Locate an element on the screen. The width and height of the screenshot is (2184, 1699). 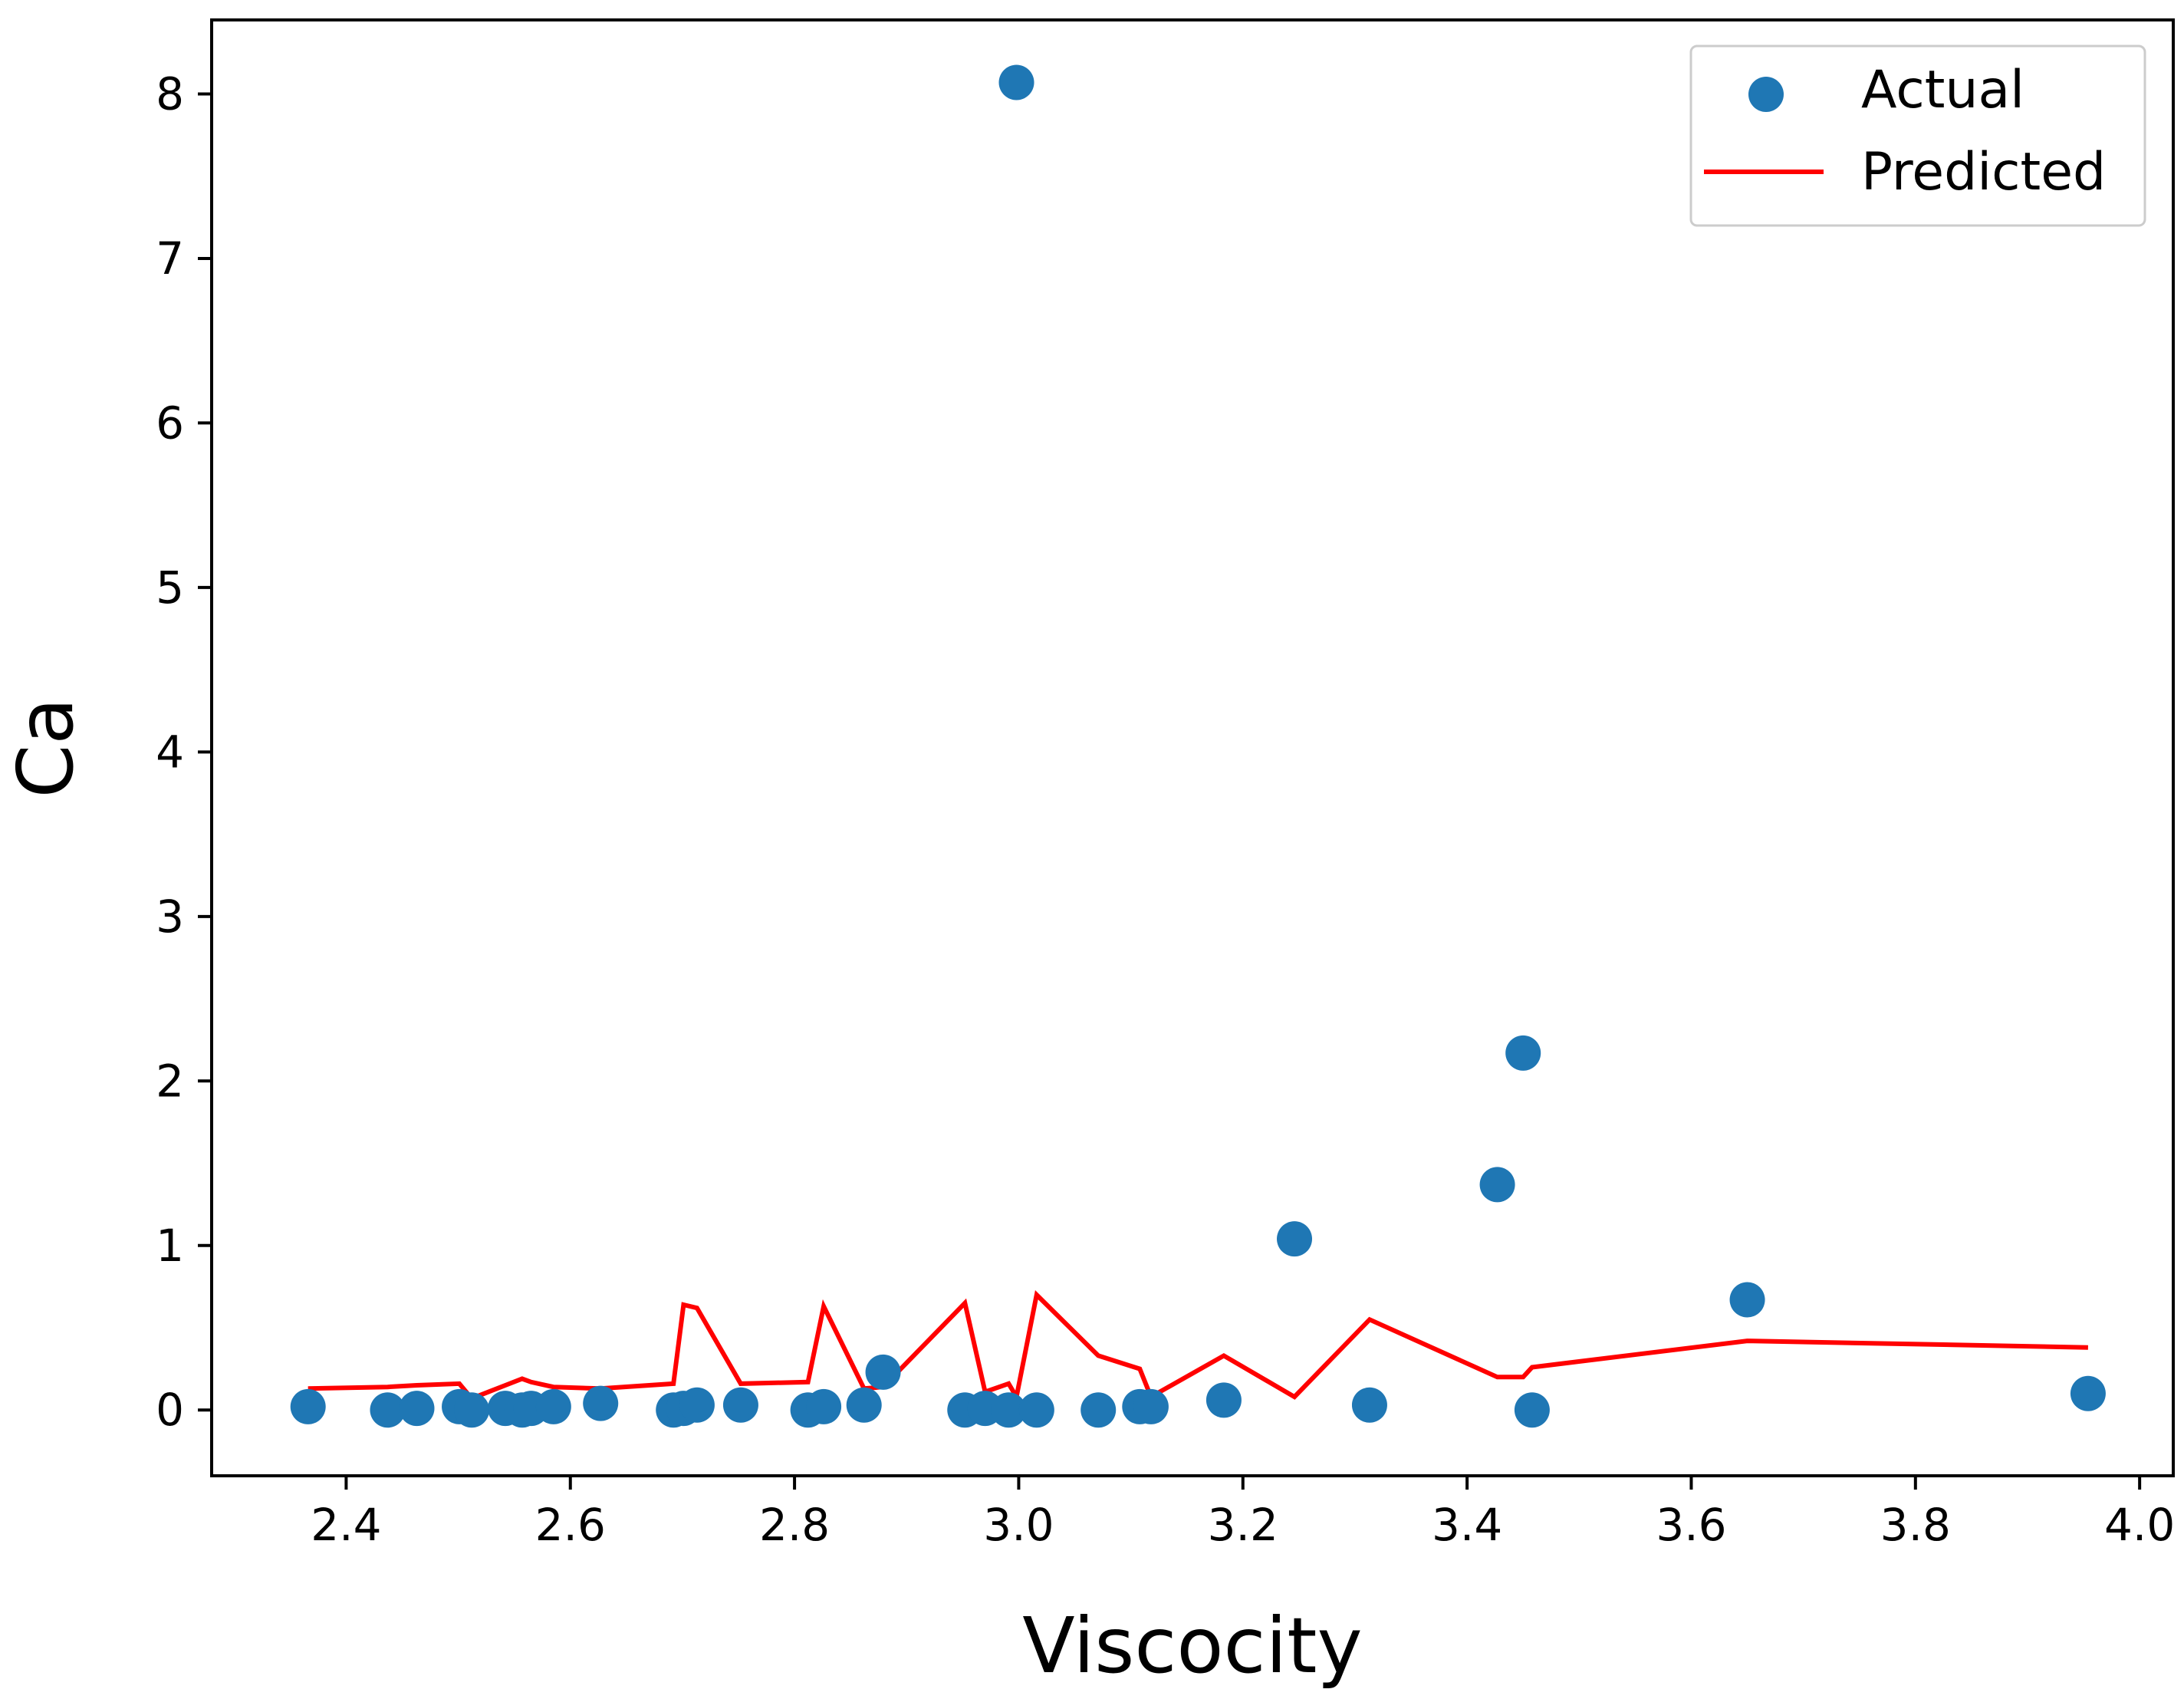
x-tick-label: 3.8 is located at coordinates (1916, 1525).